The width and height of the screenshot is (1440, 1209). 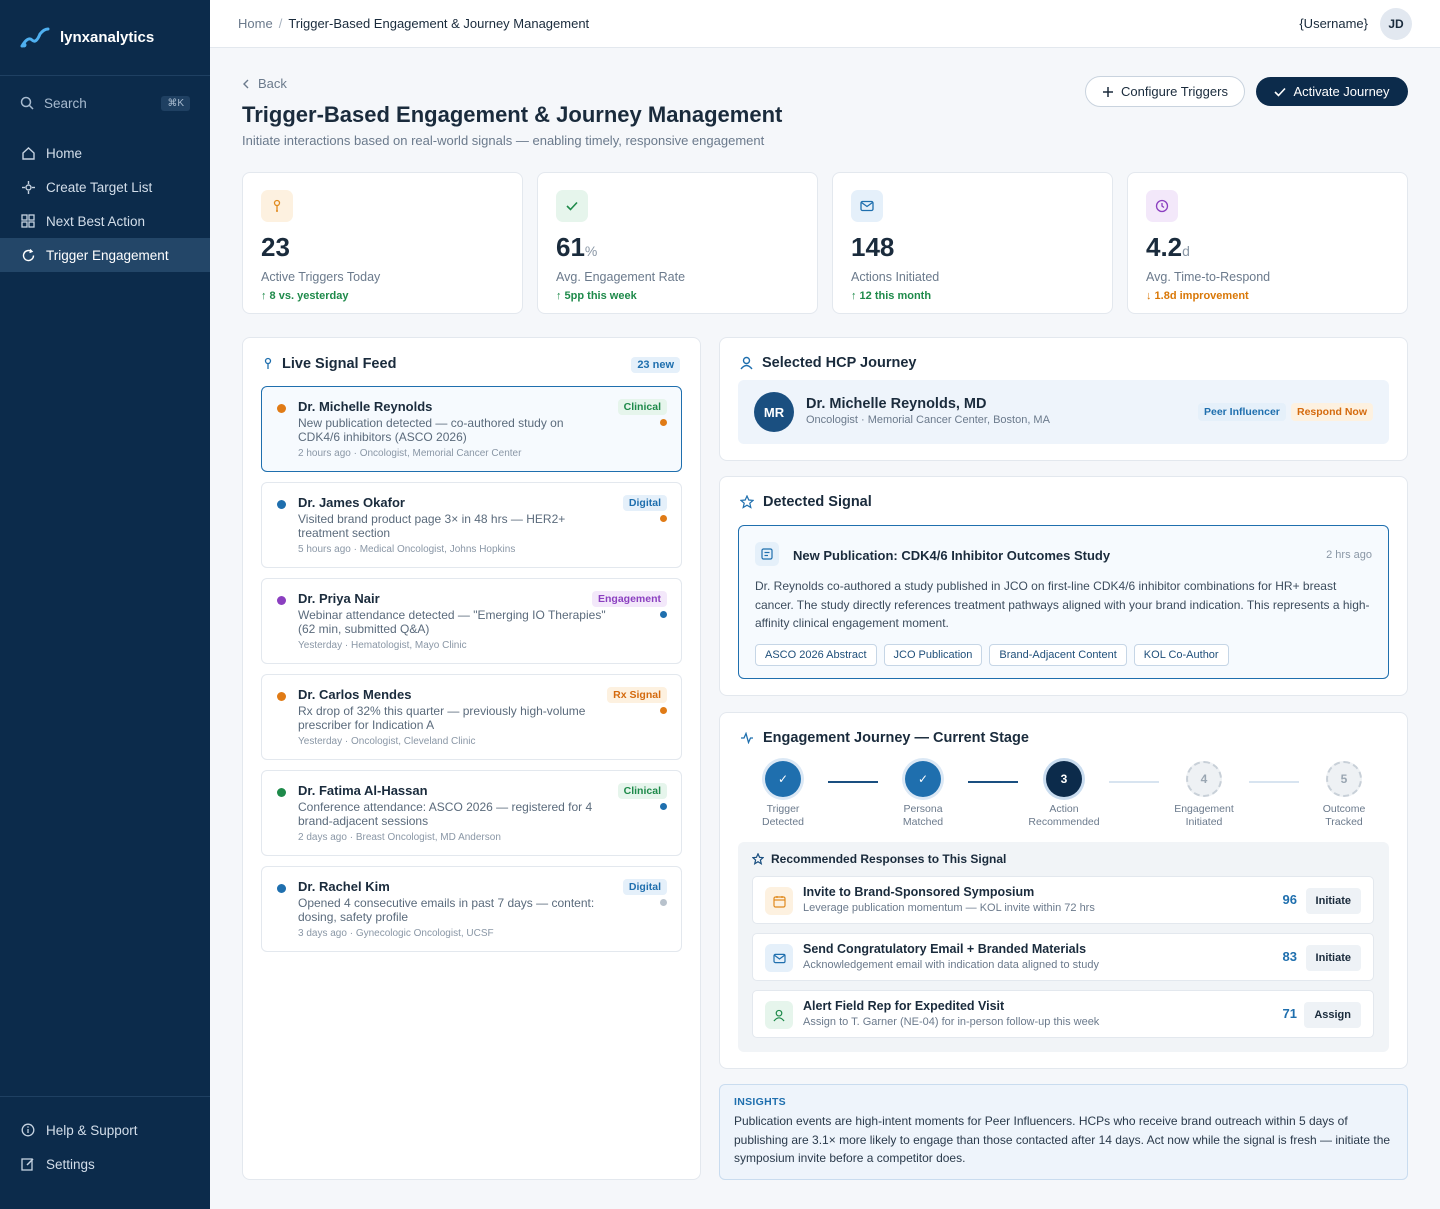 What do you see at coordinates (264, 83) in the screenshot?
I see `back-link: Back` at bounding box center [264, 83].